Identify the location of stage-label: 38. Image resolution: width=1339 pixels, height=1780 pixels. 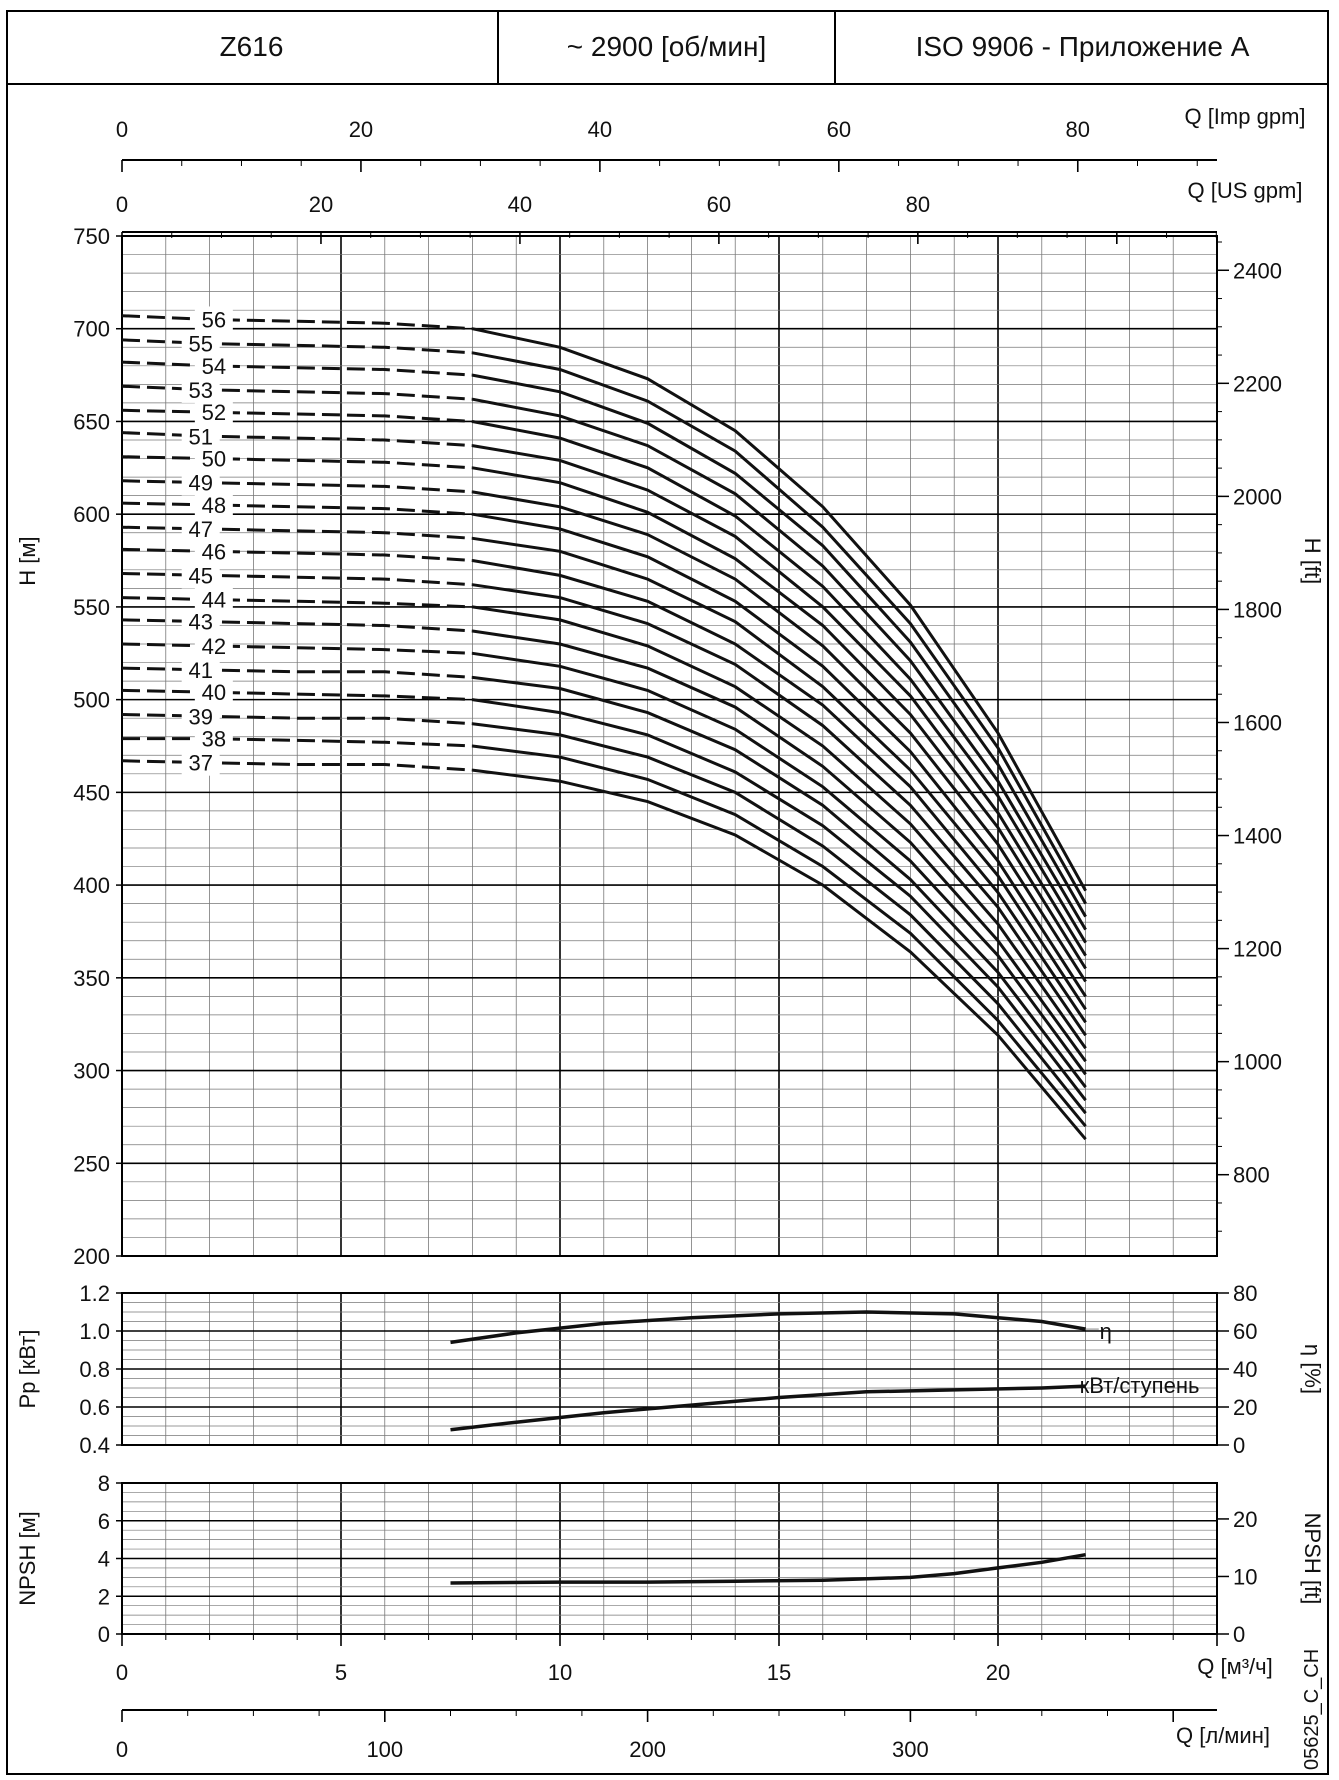
(214, 739).